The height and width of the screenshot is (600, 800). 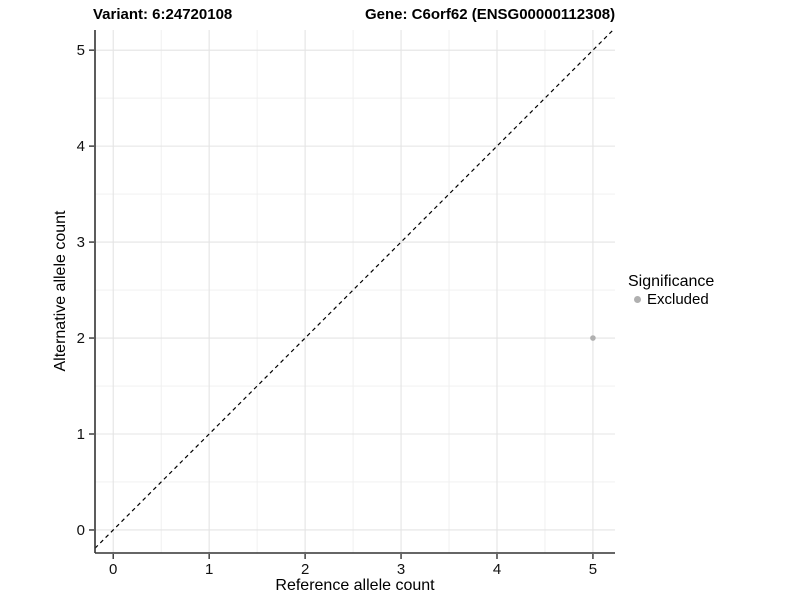 What do you see at coordinates (678, 299) in the screenshot?
I see `legend-item-label: Excluded` at bounding box center [678, 299].